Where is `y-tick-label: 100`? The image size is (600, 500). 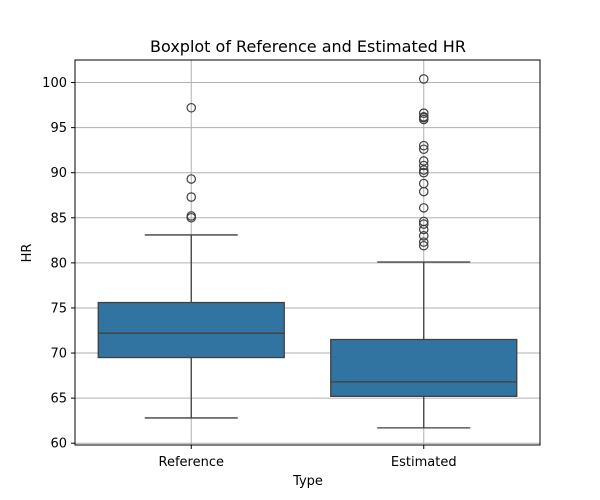
y-tick-label: 100 is located at coordinates (54, 83).